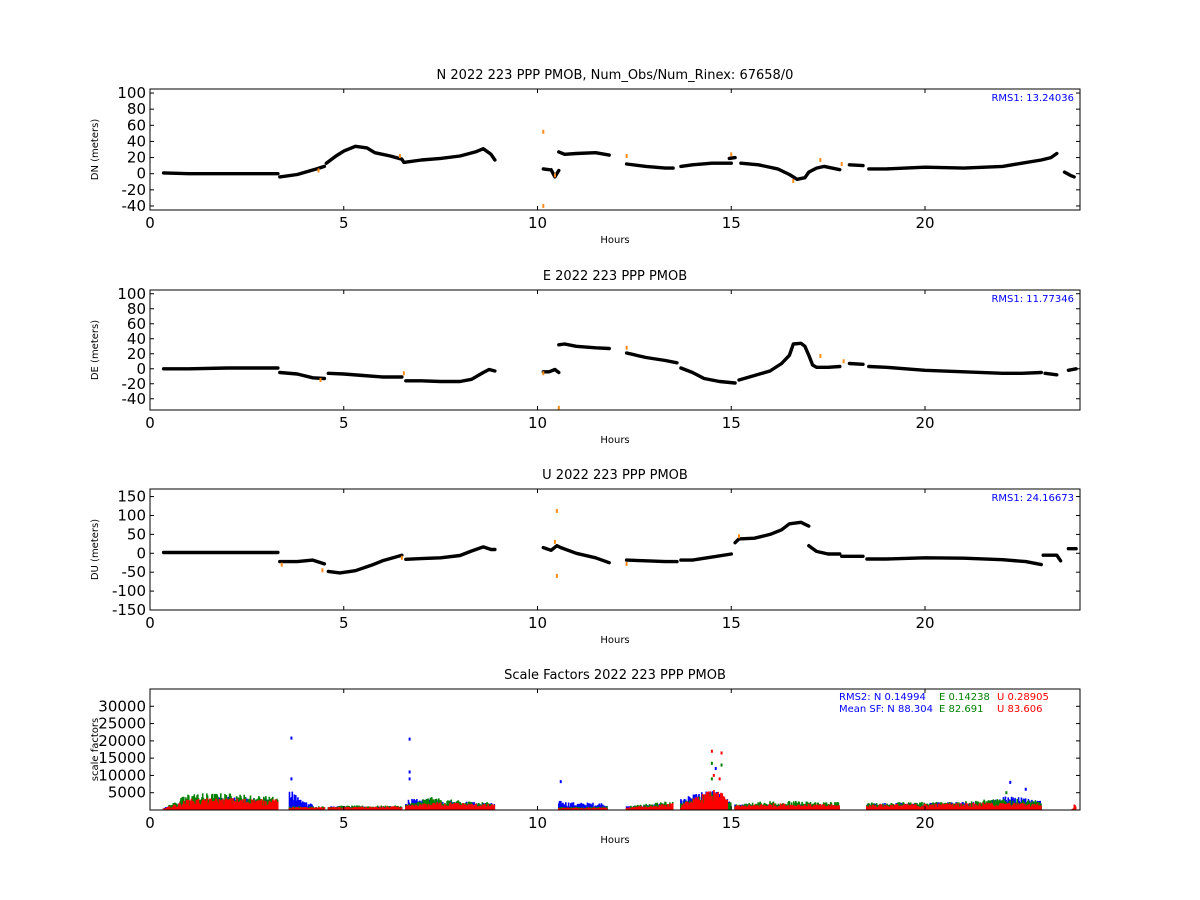 The width and height of the screenshot is (1200, 900). Describe the element at coordinates (122, 758) in the screenshot. I see `y-tick-label: 15000` at that location.